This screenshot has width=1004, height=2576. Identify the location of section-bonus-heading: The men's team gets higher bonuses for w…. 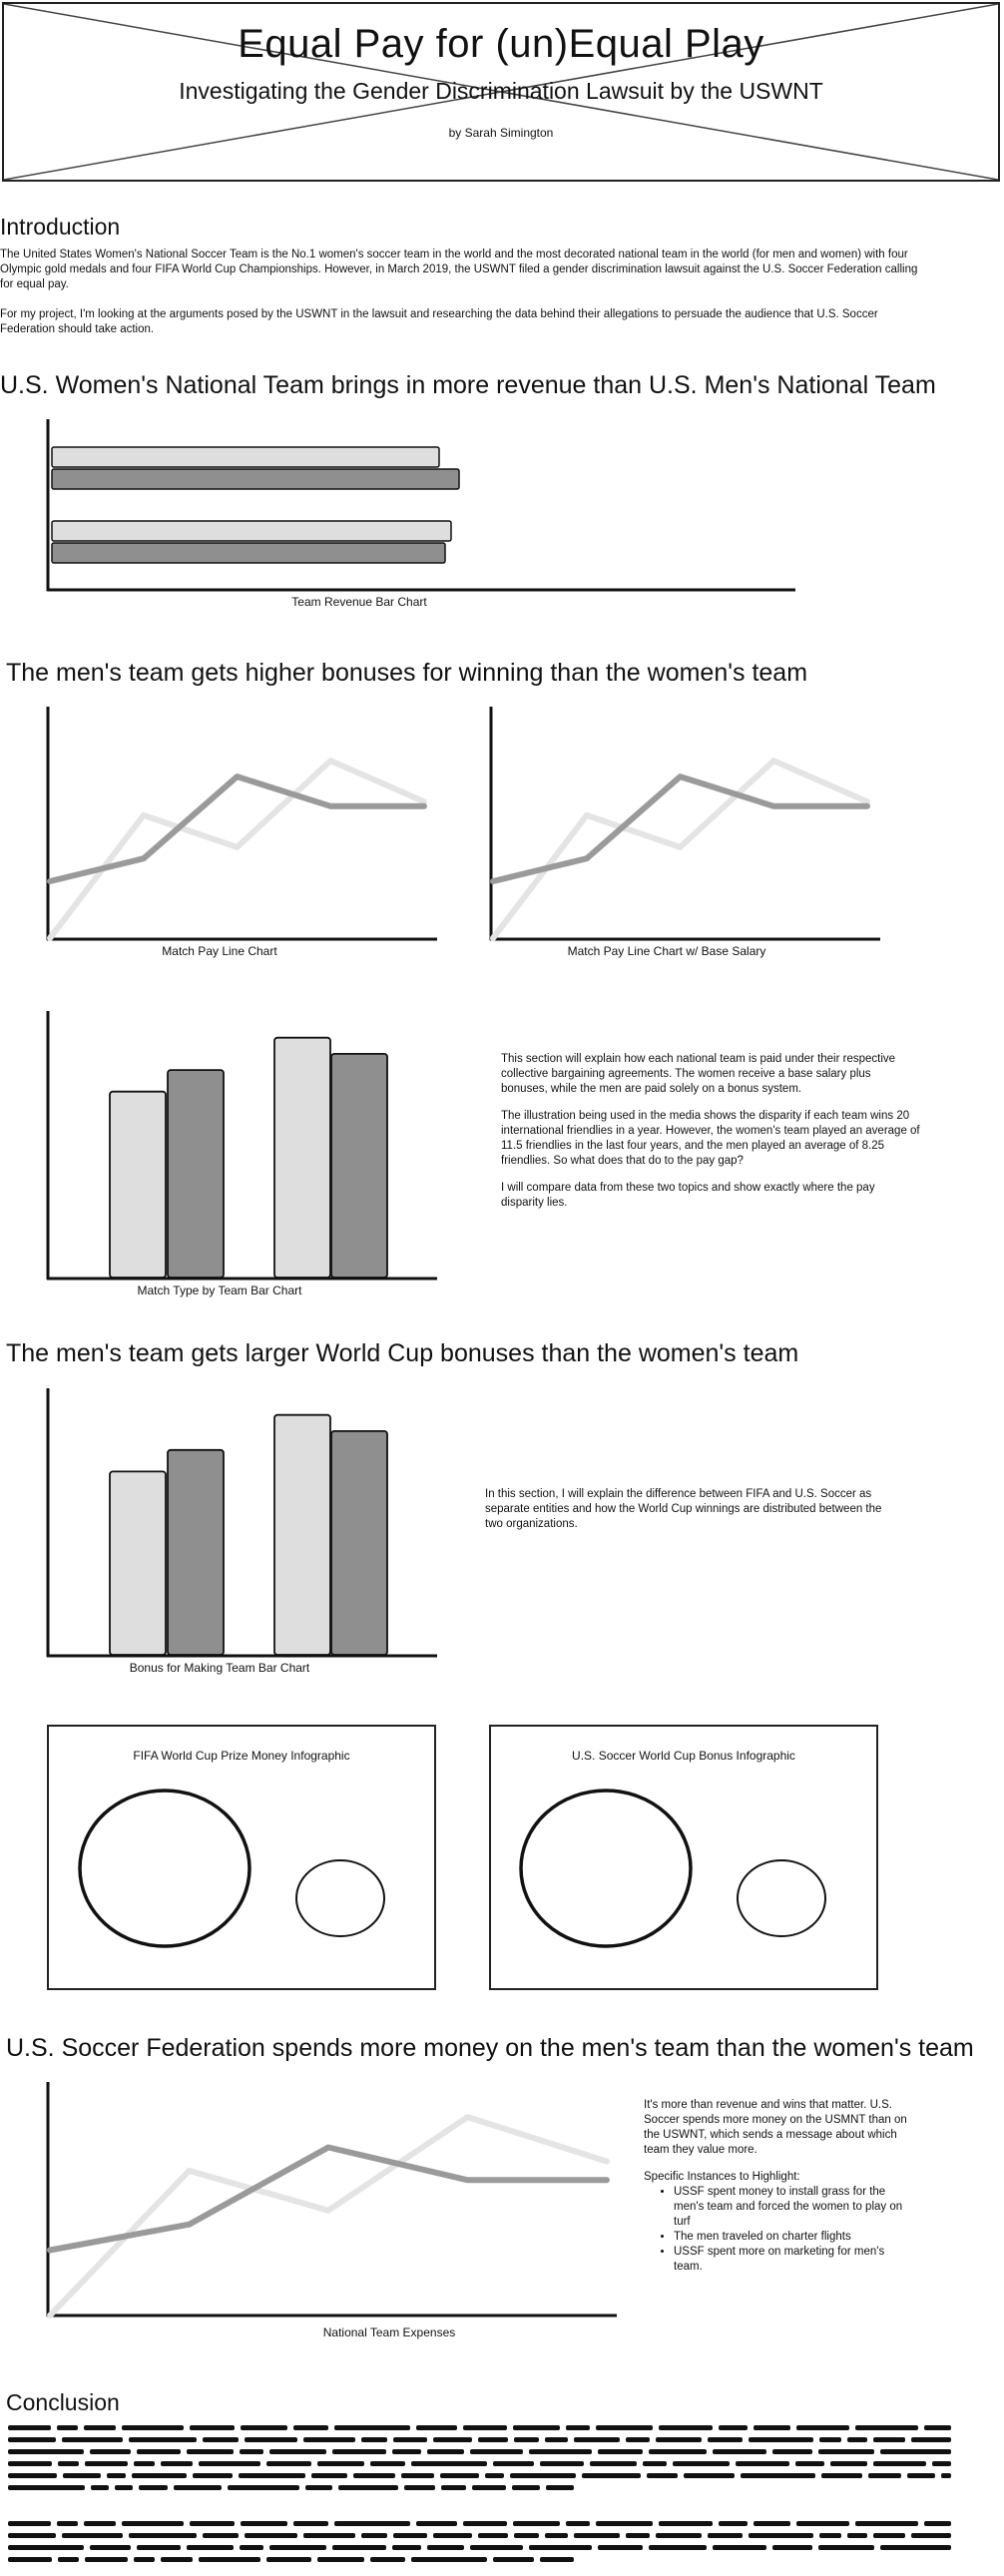
(407, 673).